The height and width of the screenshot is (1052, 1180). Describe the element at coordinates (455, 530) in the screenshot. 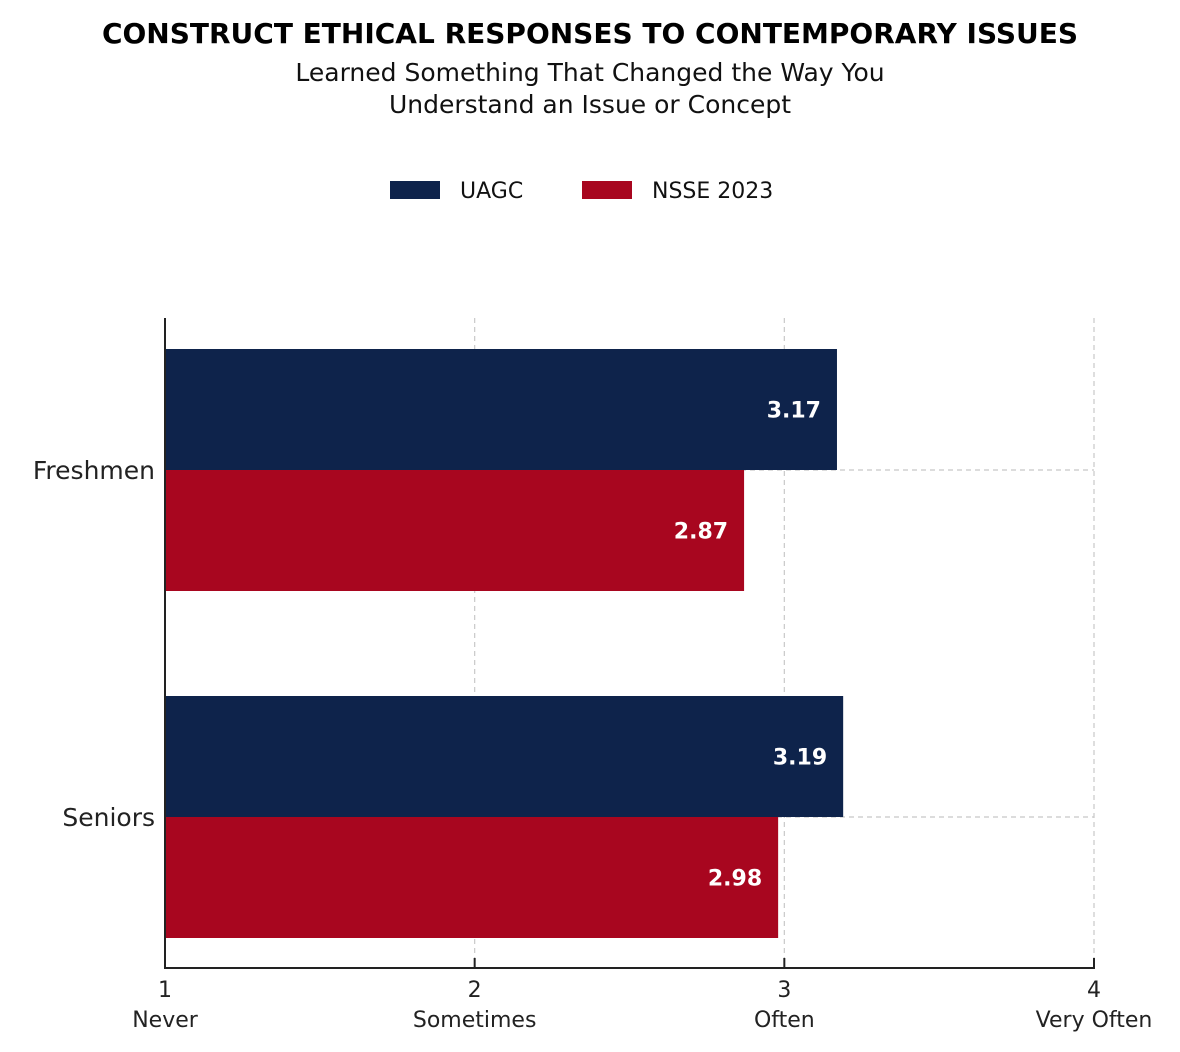

I see `bar-nsse-2023-freshmen` at that location.